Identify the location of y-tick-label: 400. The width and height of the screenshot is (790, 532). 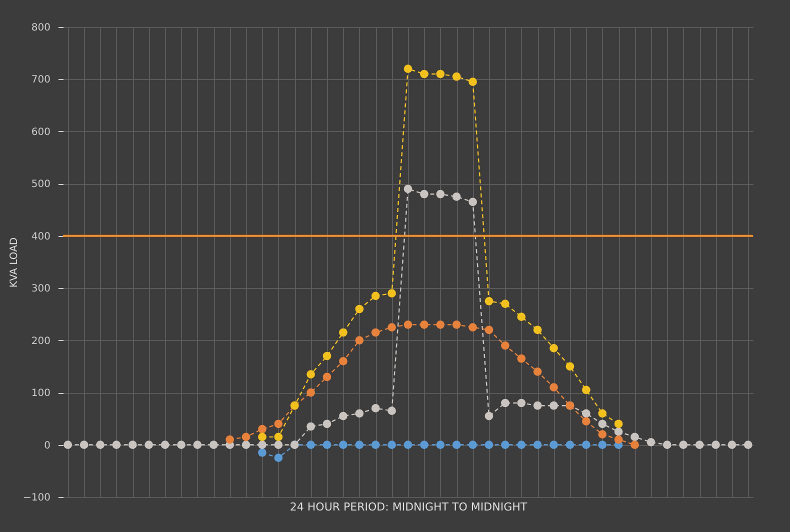
(40, 236).